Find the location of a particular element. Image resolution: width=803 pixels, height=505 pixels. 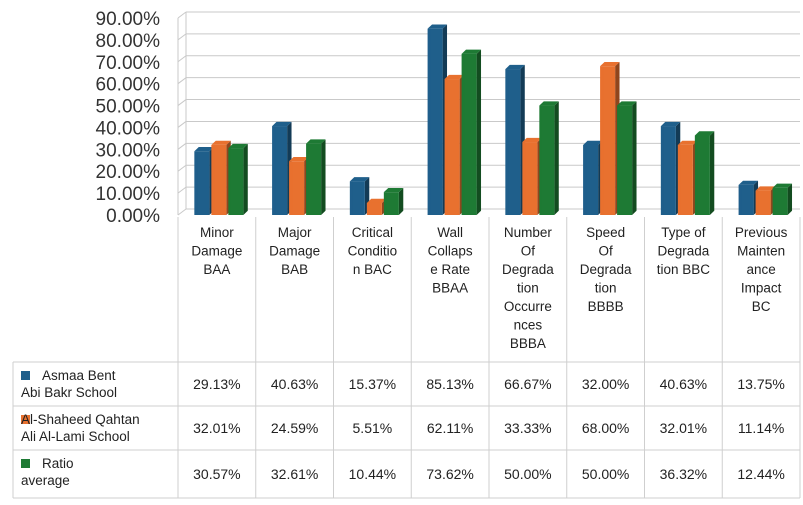

table-cell-value: 24.59% is located at coordinates (294, 428).